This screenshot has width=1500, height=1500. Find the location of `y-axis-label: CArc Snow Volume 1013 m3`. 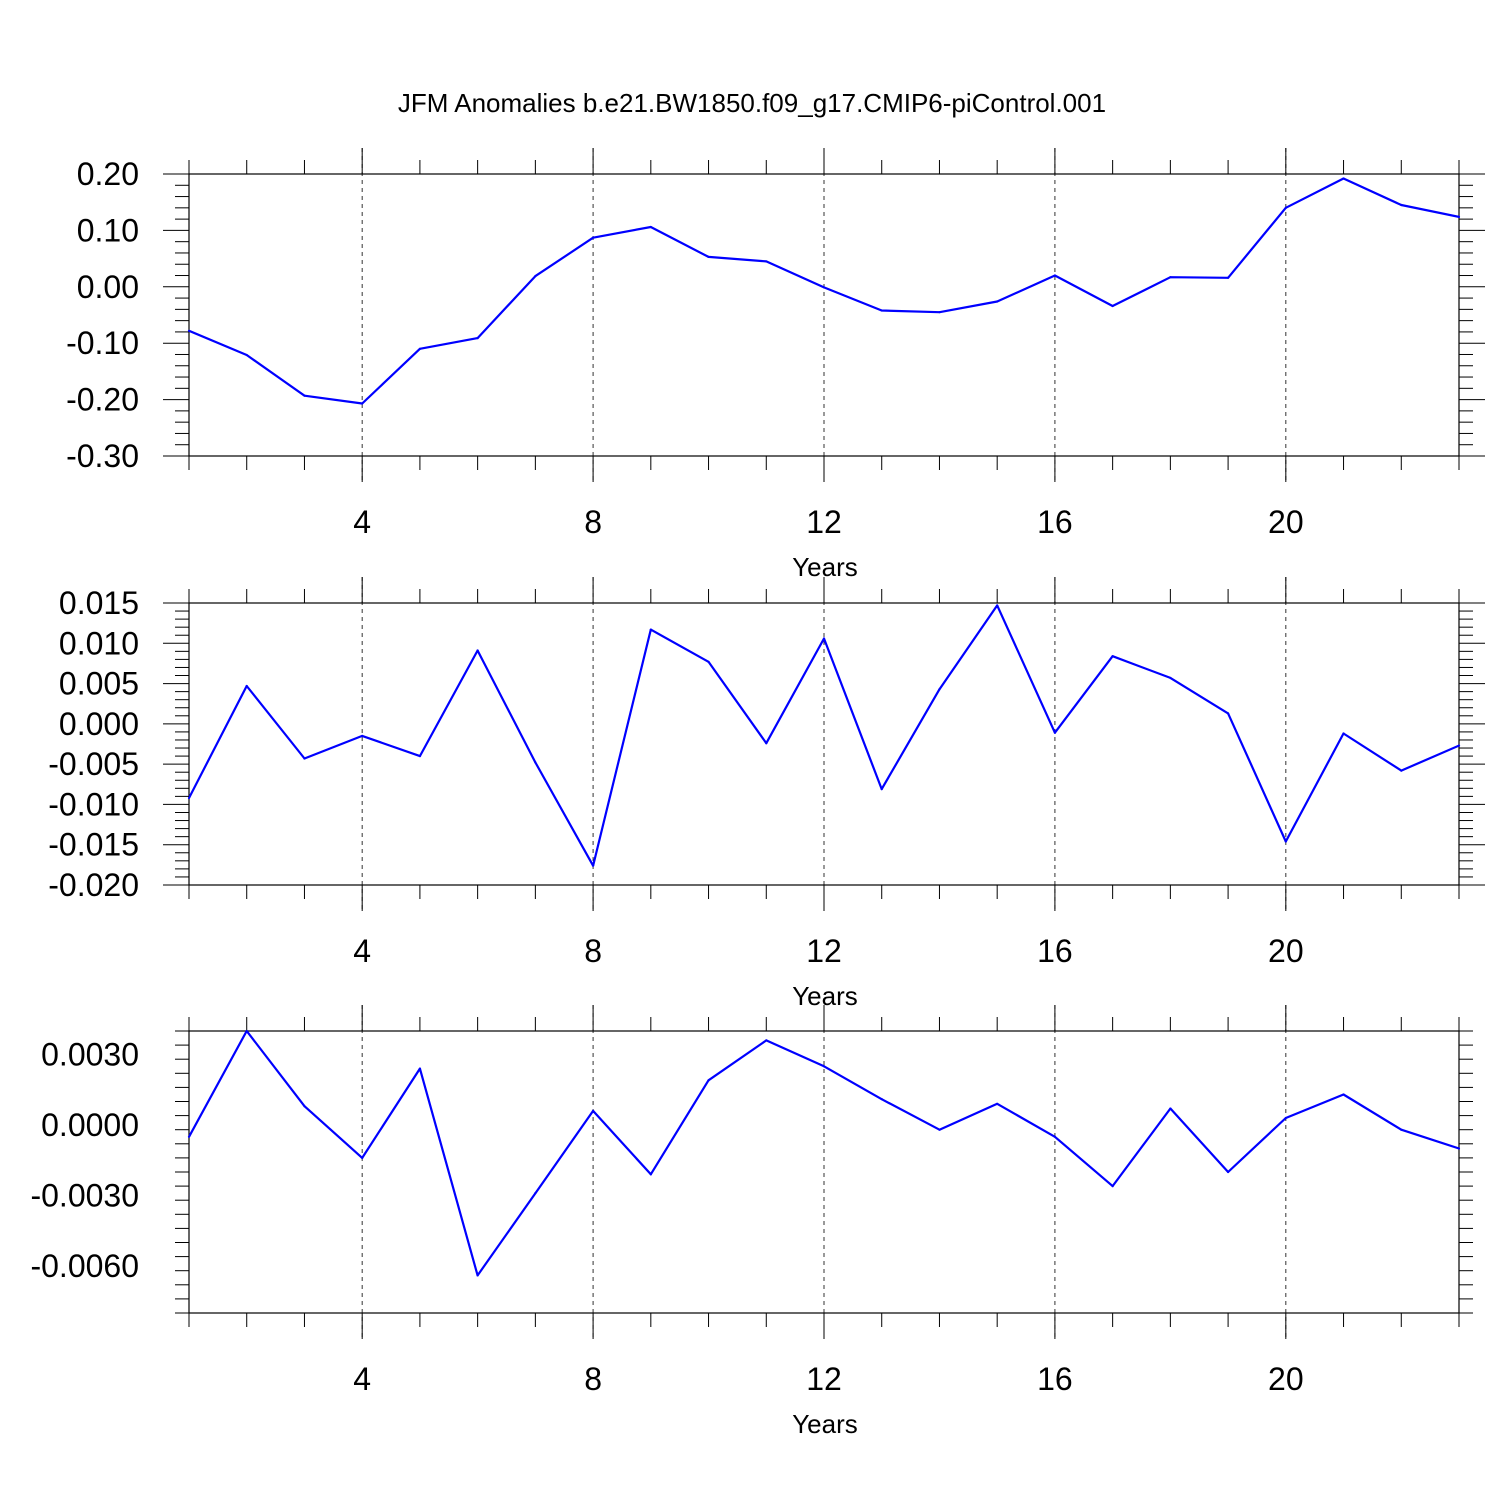

y-axis-label: CArc Snow Volume 1013 m3 is located at coordinates (32, 745).